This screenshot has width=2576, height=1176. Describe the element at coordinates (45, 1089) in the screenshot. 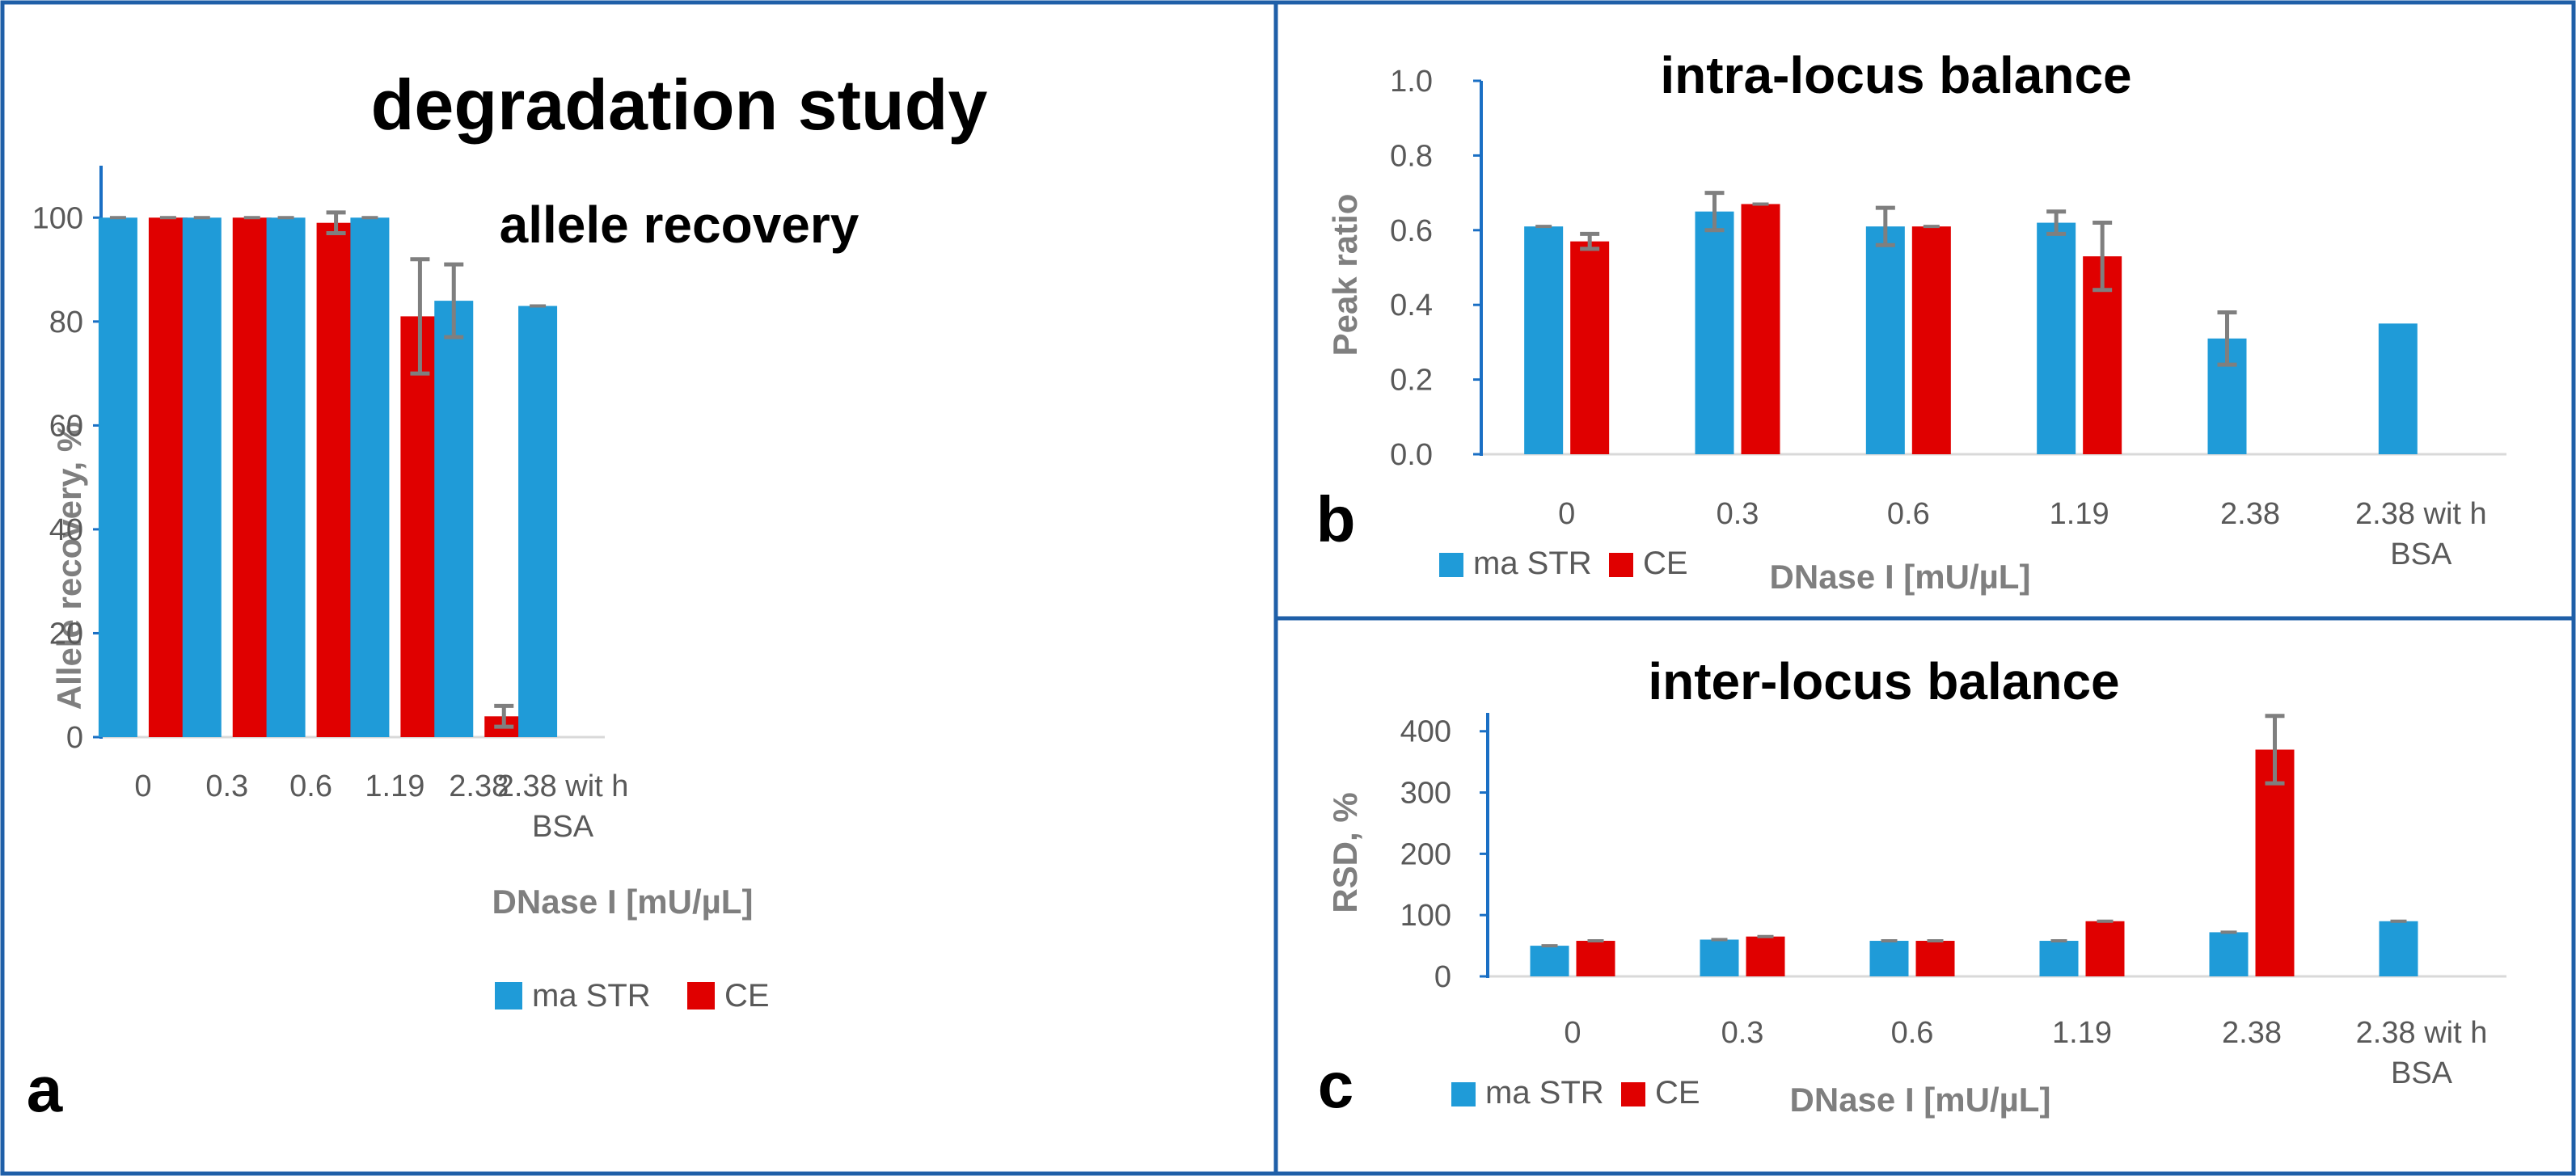

I see `panel-a-label: a` at that location.